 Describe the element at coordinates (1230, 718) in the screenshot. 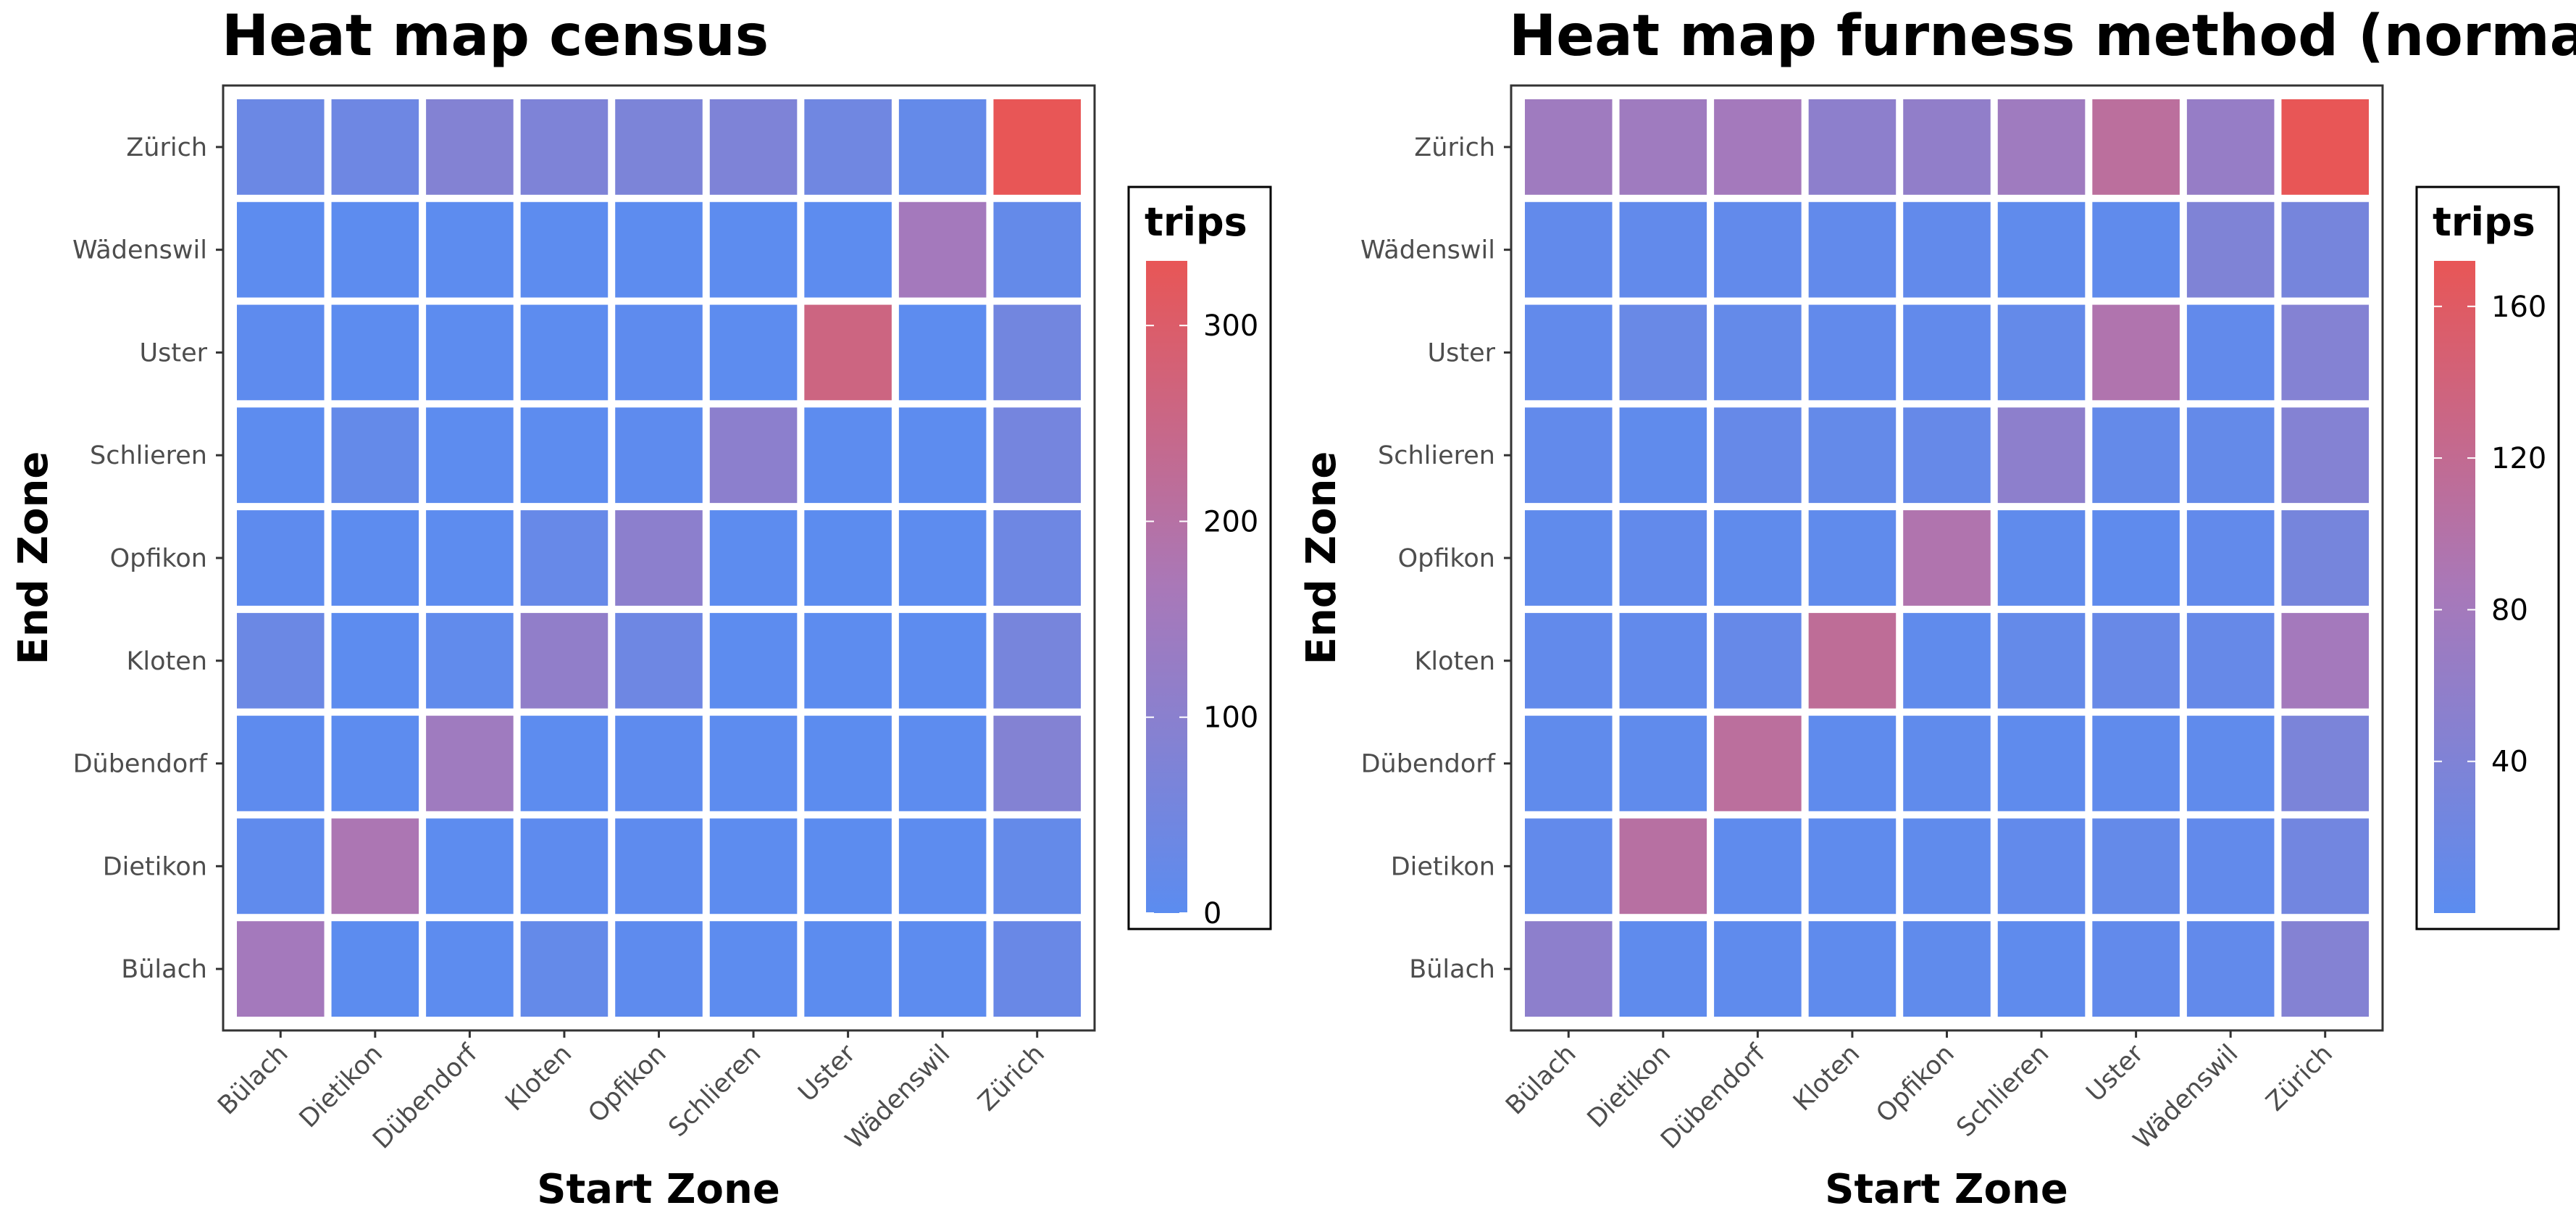

I see `legend-tick-label: 100` at that location.